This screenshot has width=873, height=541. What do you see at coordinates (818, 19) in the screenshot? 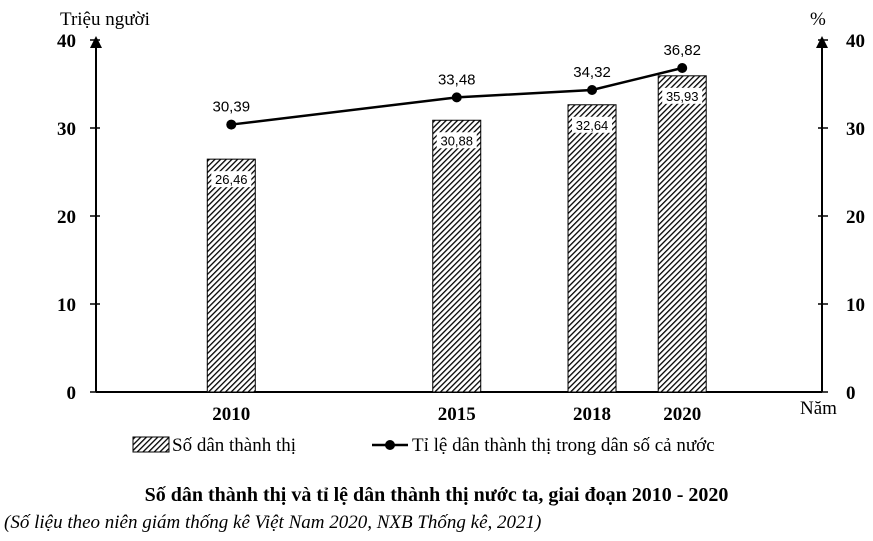
I see `y-right-axis-label: %` at bounding box center [818, 19].